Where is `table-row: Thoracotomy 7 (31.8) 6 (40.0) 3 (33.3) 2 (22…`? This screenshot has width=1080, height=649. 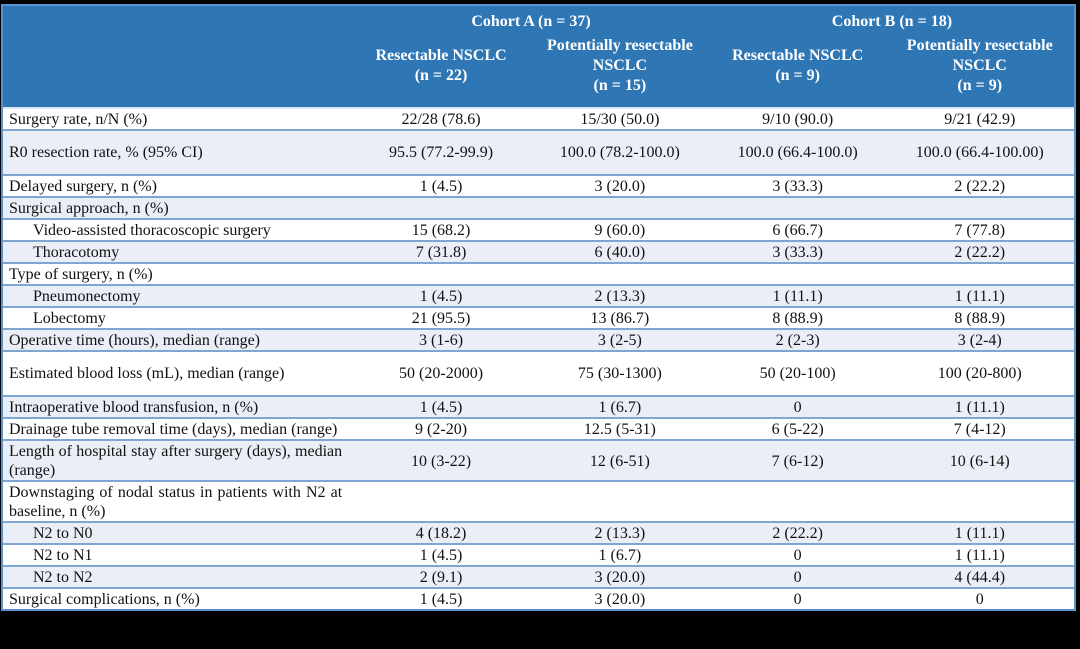 table-row: Thoracotomy 7 (31.8) 6 (40.0) 3 (33.3) 2 (22… is located at coordinates (538, 251).